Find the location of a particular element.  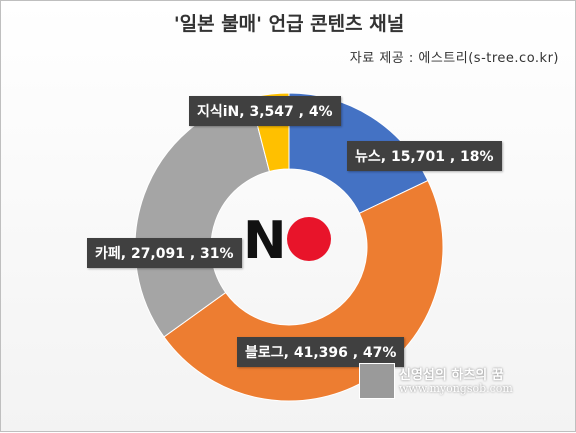

watermark-avatar is located at coordinates (377, 381).